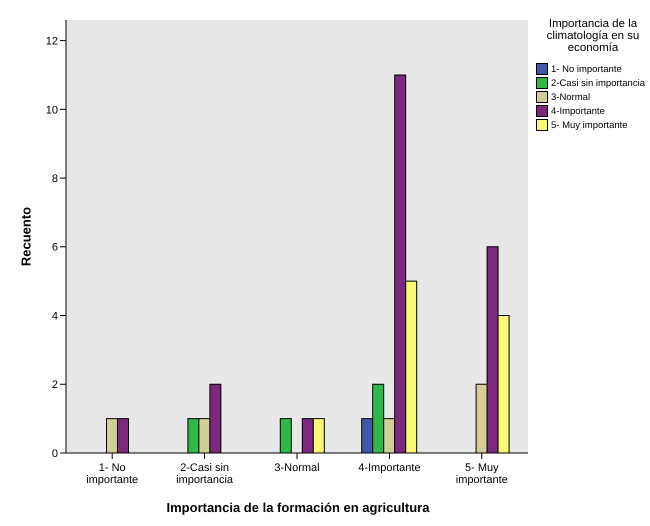 This screenshot has height=526, width=650. What do you see at coordinates (570, 97) in the screenshot?
I see `legend-label: 3-Normal` at bounding box center [570, 97].